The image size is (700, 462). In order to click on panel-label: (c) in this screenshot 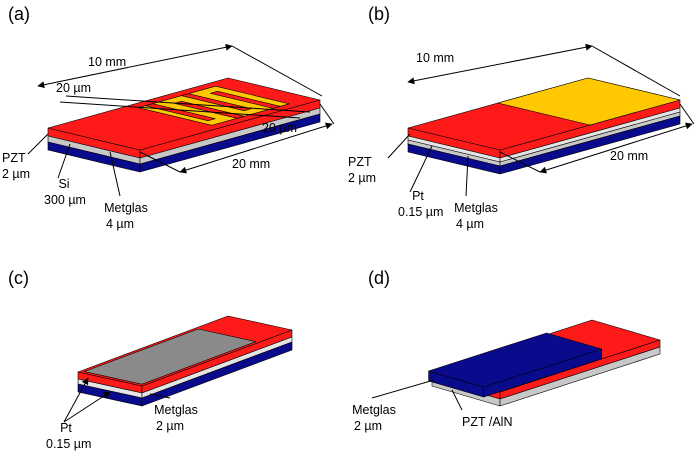, I will do `click(18, 278)`.